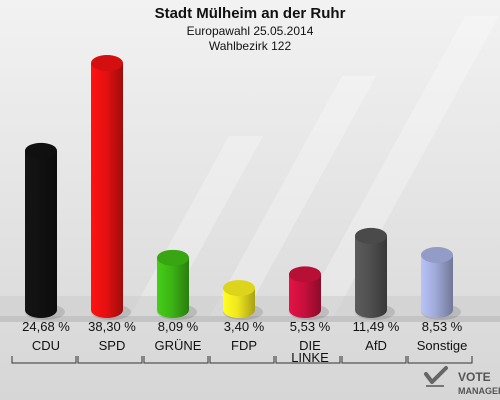 This screenshot has width=500, height=400. Describe the element at coordinates (112, 326) in the screenshot. I see `value-label: 38,30 %` at that location.